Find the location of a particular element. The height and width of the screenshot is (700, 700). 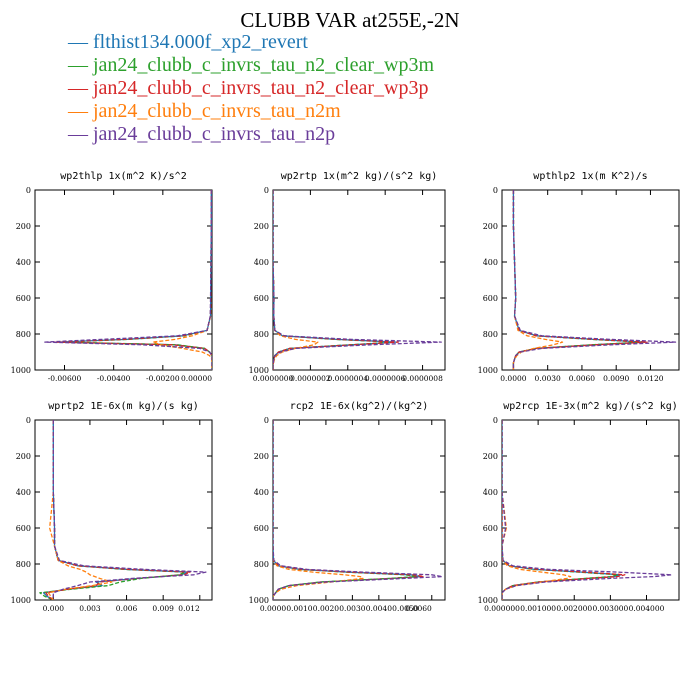

x-tick-label: 0.001000 is located at coordinates (538, 608).